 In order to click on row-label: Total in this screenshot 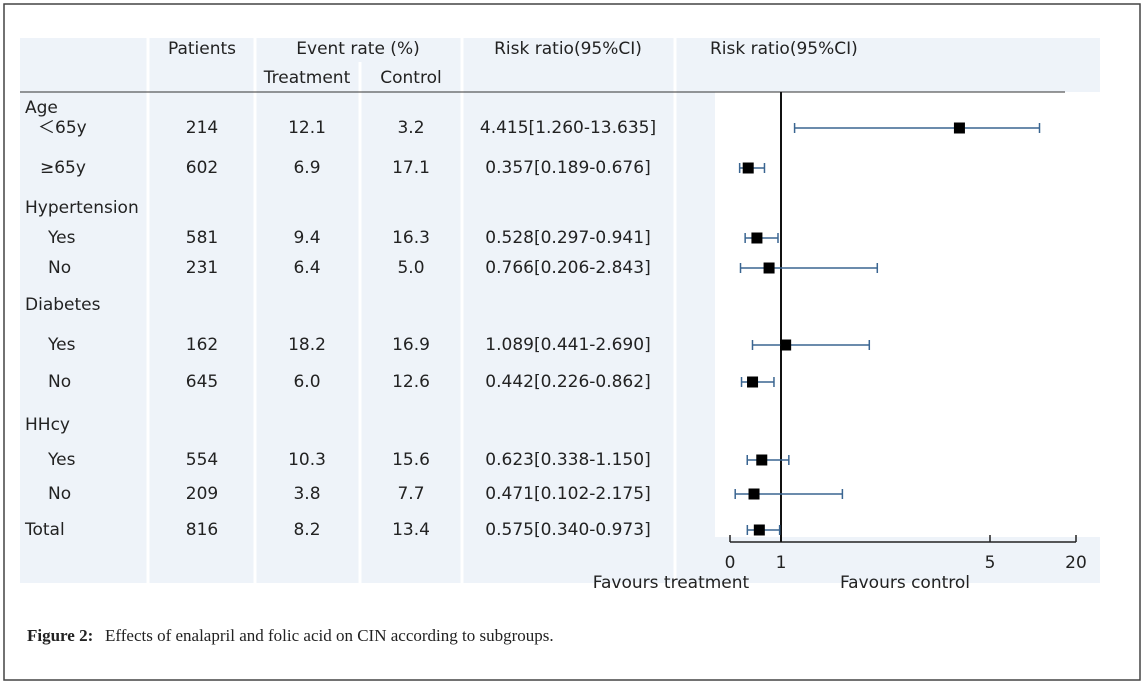, I will do `click(44, 530)`.